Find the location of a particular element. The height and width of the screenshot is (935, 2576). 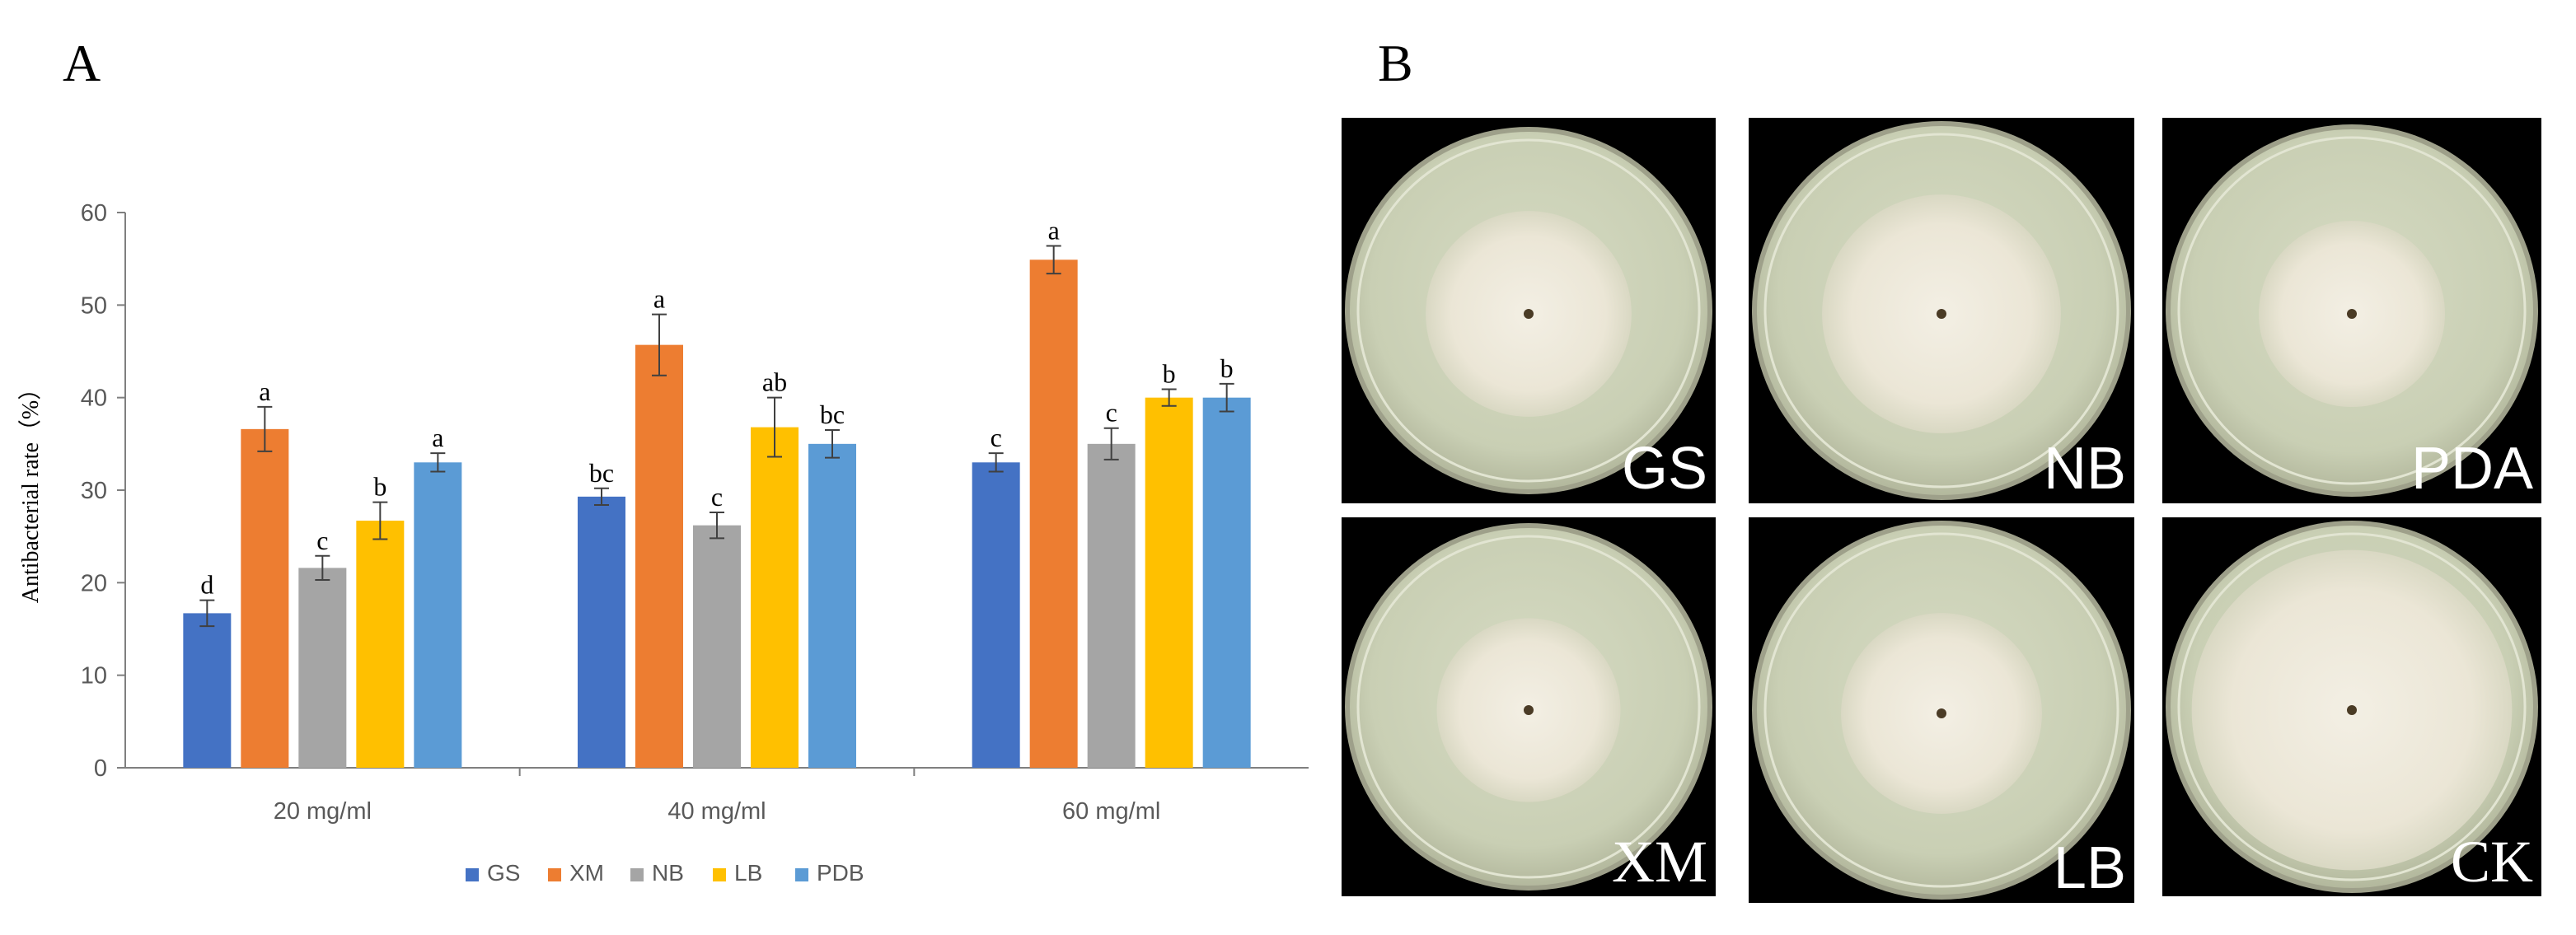

y-tick-label: 30 is located at coordinates (94, 491).